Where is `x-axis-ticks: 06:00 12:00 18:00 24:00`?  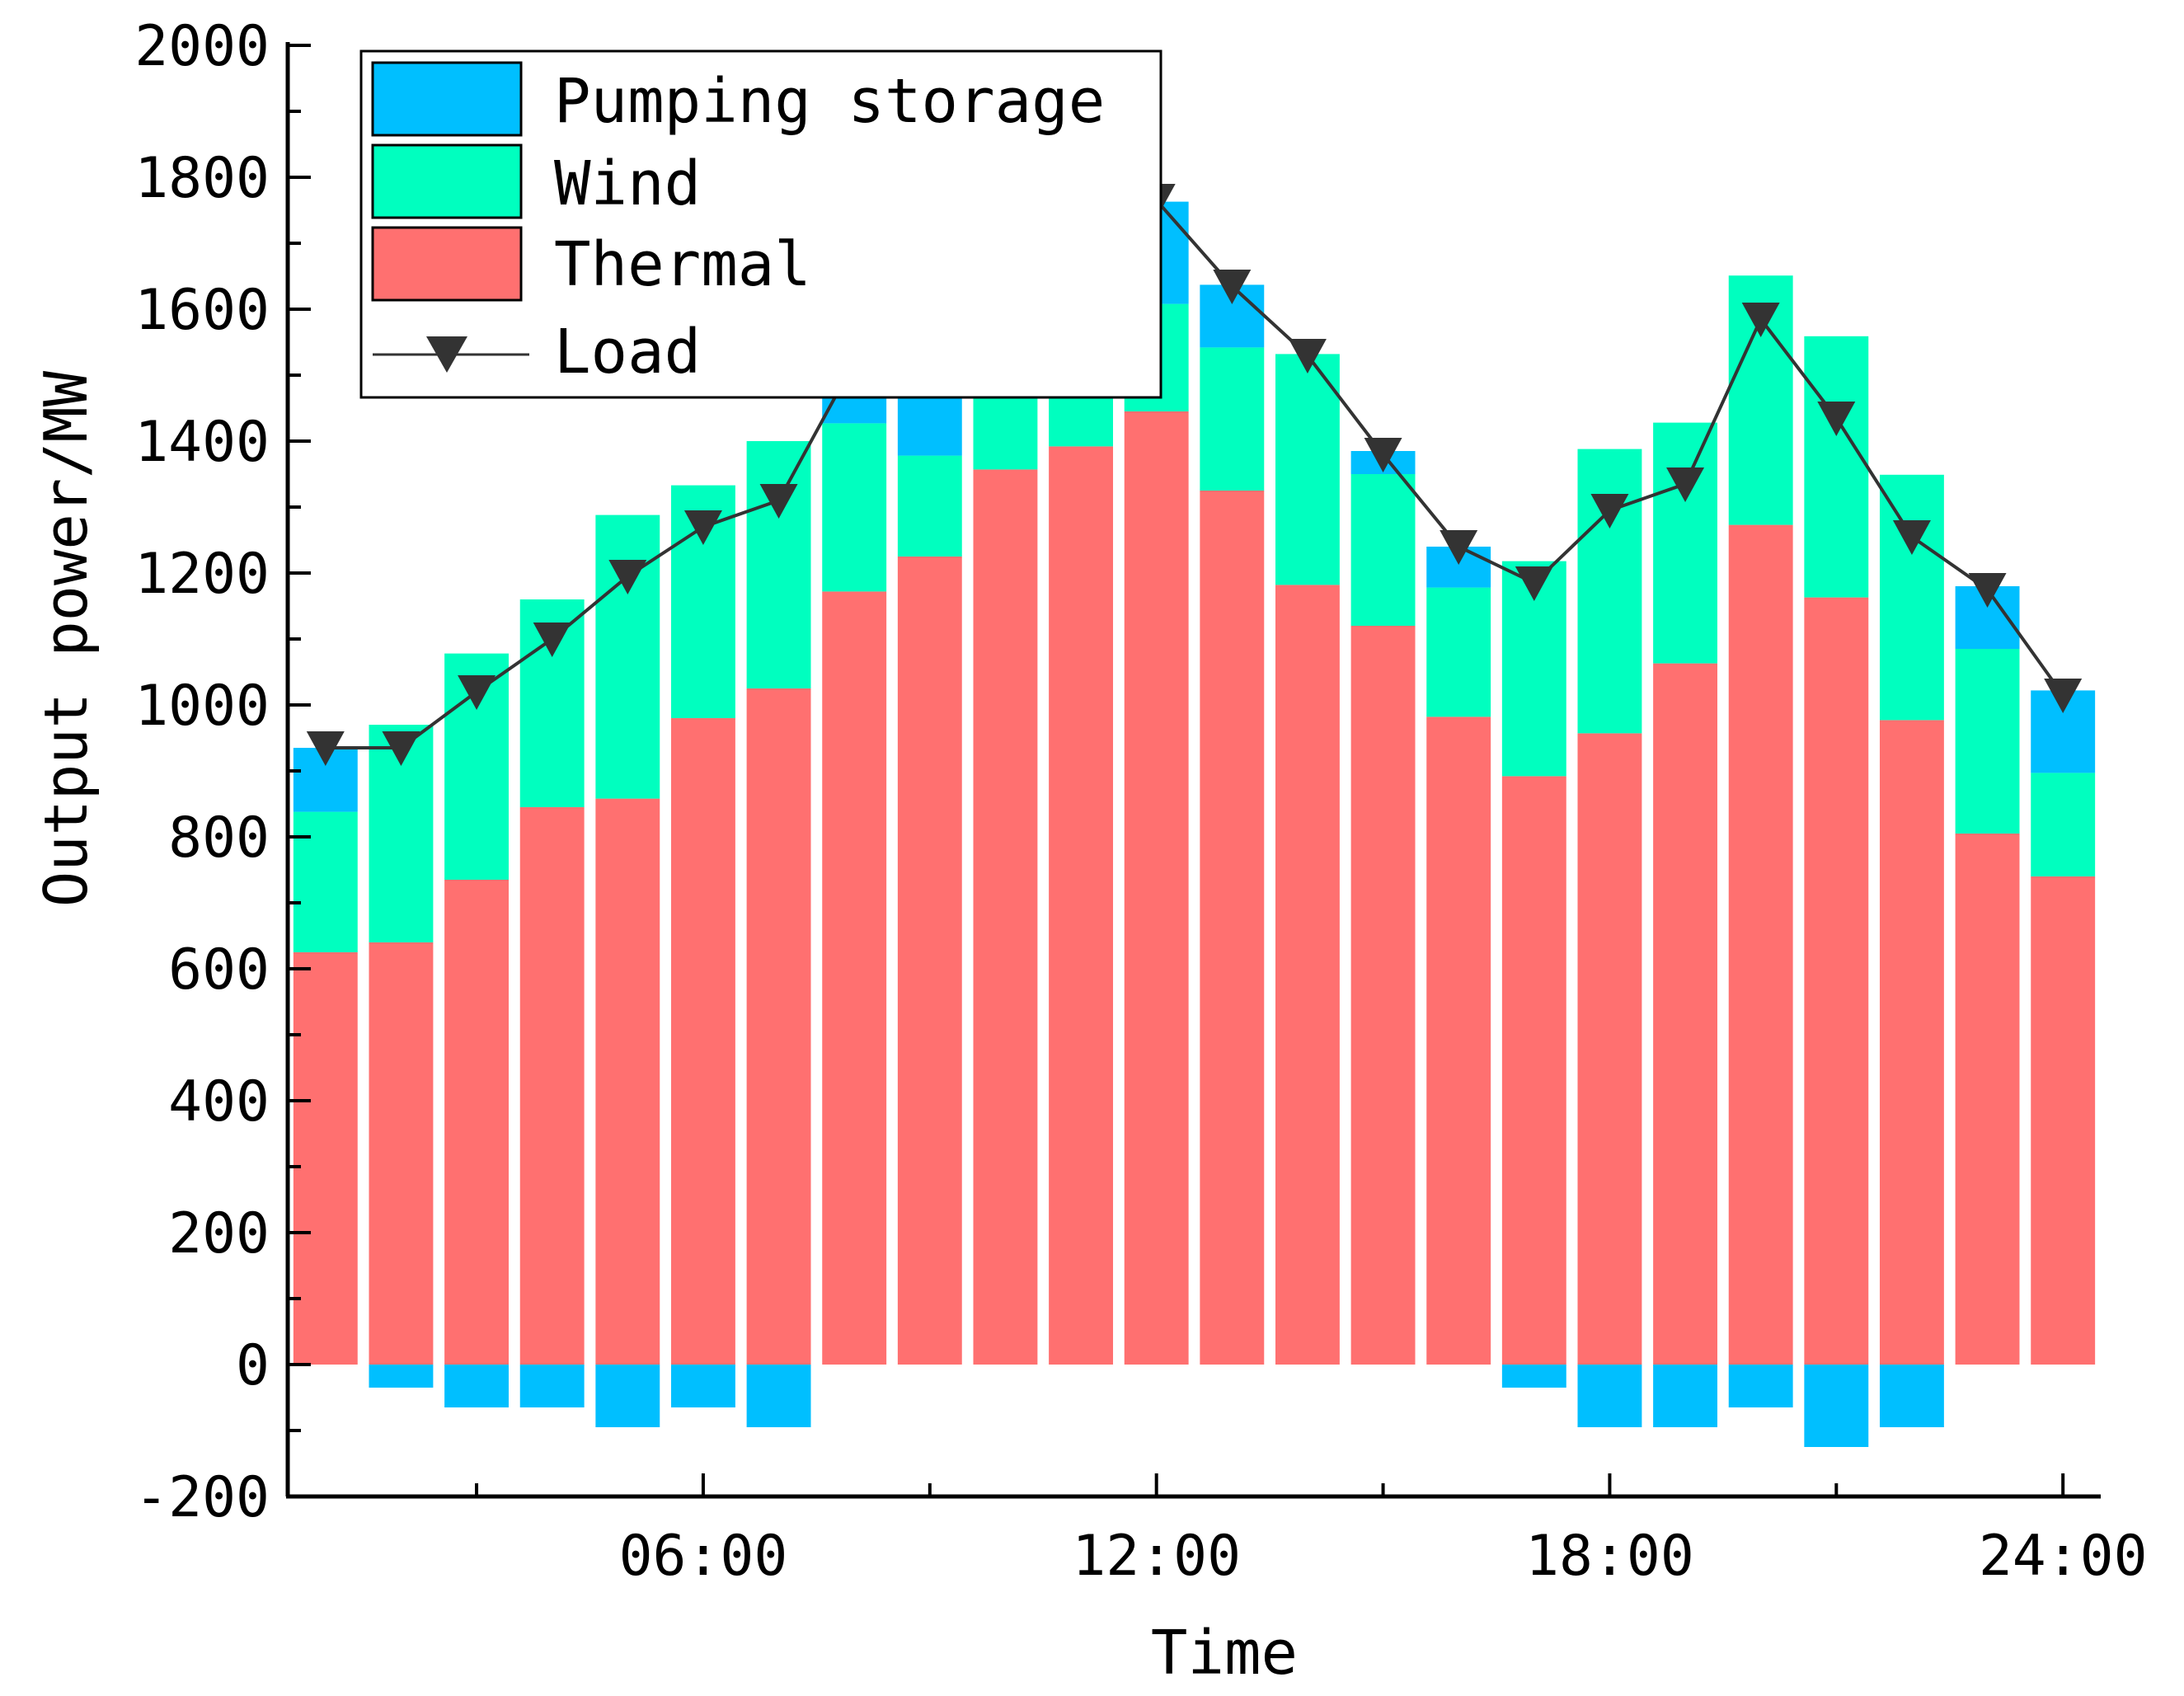 x-axis-ticks: 06:00 12:00 18:00 24:00 is located at coordinates (1311, 1531).